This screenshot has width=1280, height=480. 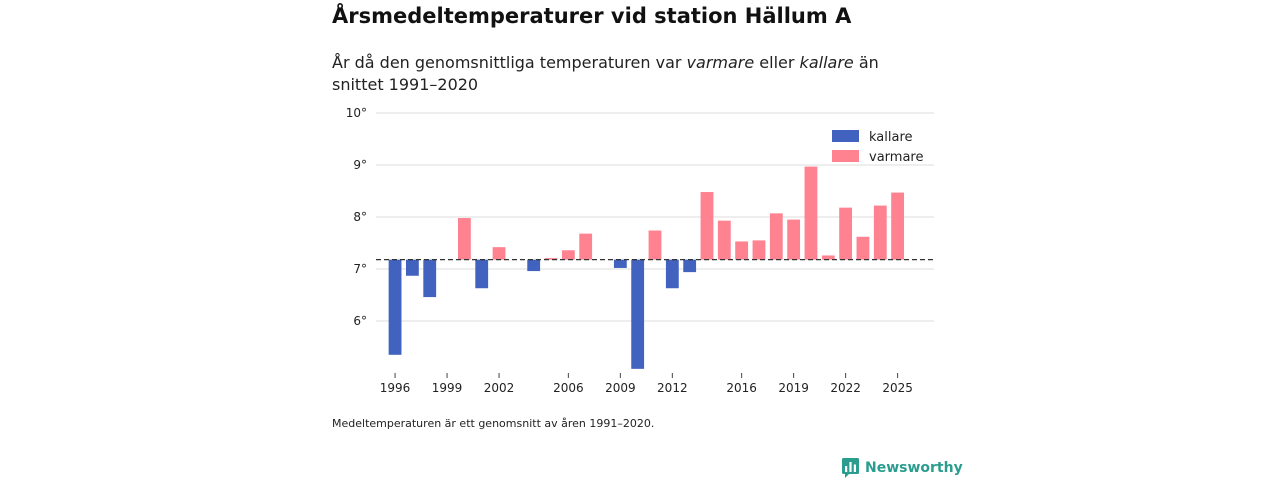 I want to click on bar-2024, so click(x=880, y=232).